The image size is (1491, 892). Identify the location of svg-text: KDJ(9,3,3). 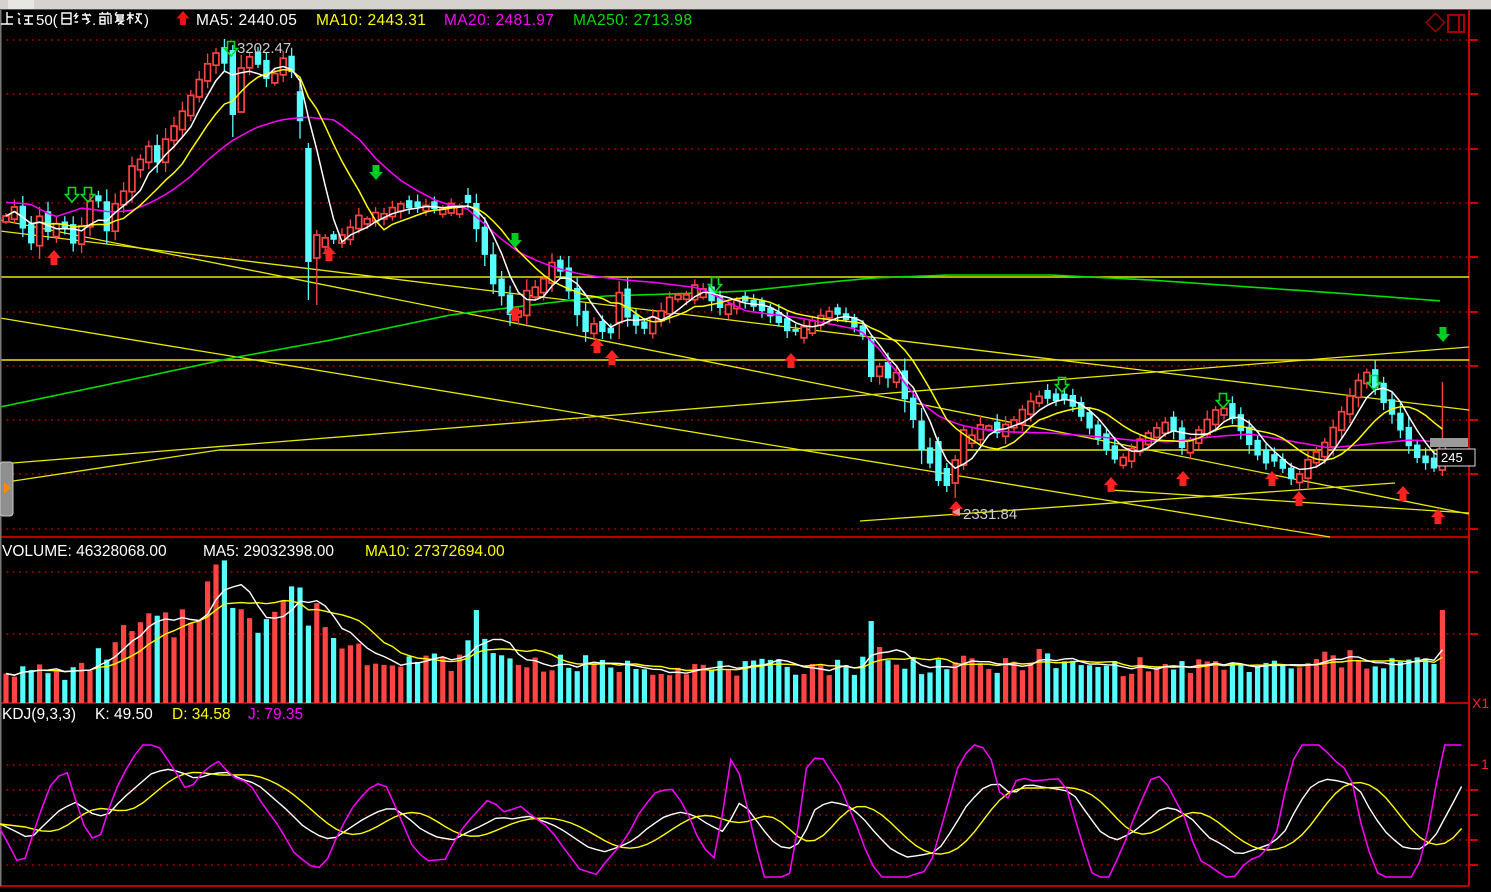
(39, 714).